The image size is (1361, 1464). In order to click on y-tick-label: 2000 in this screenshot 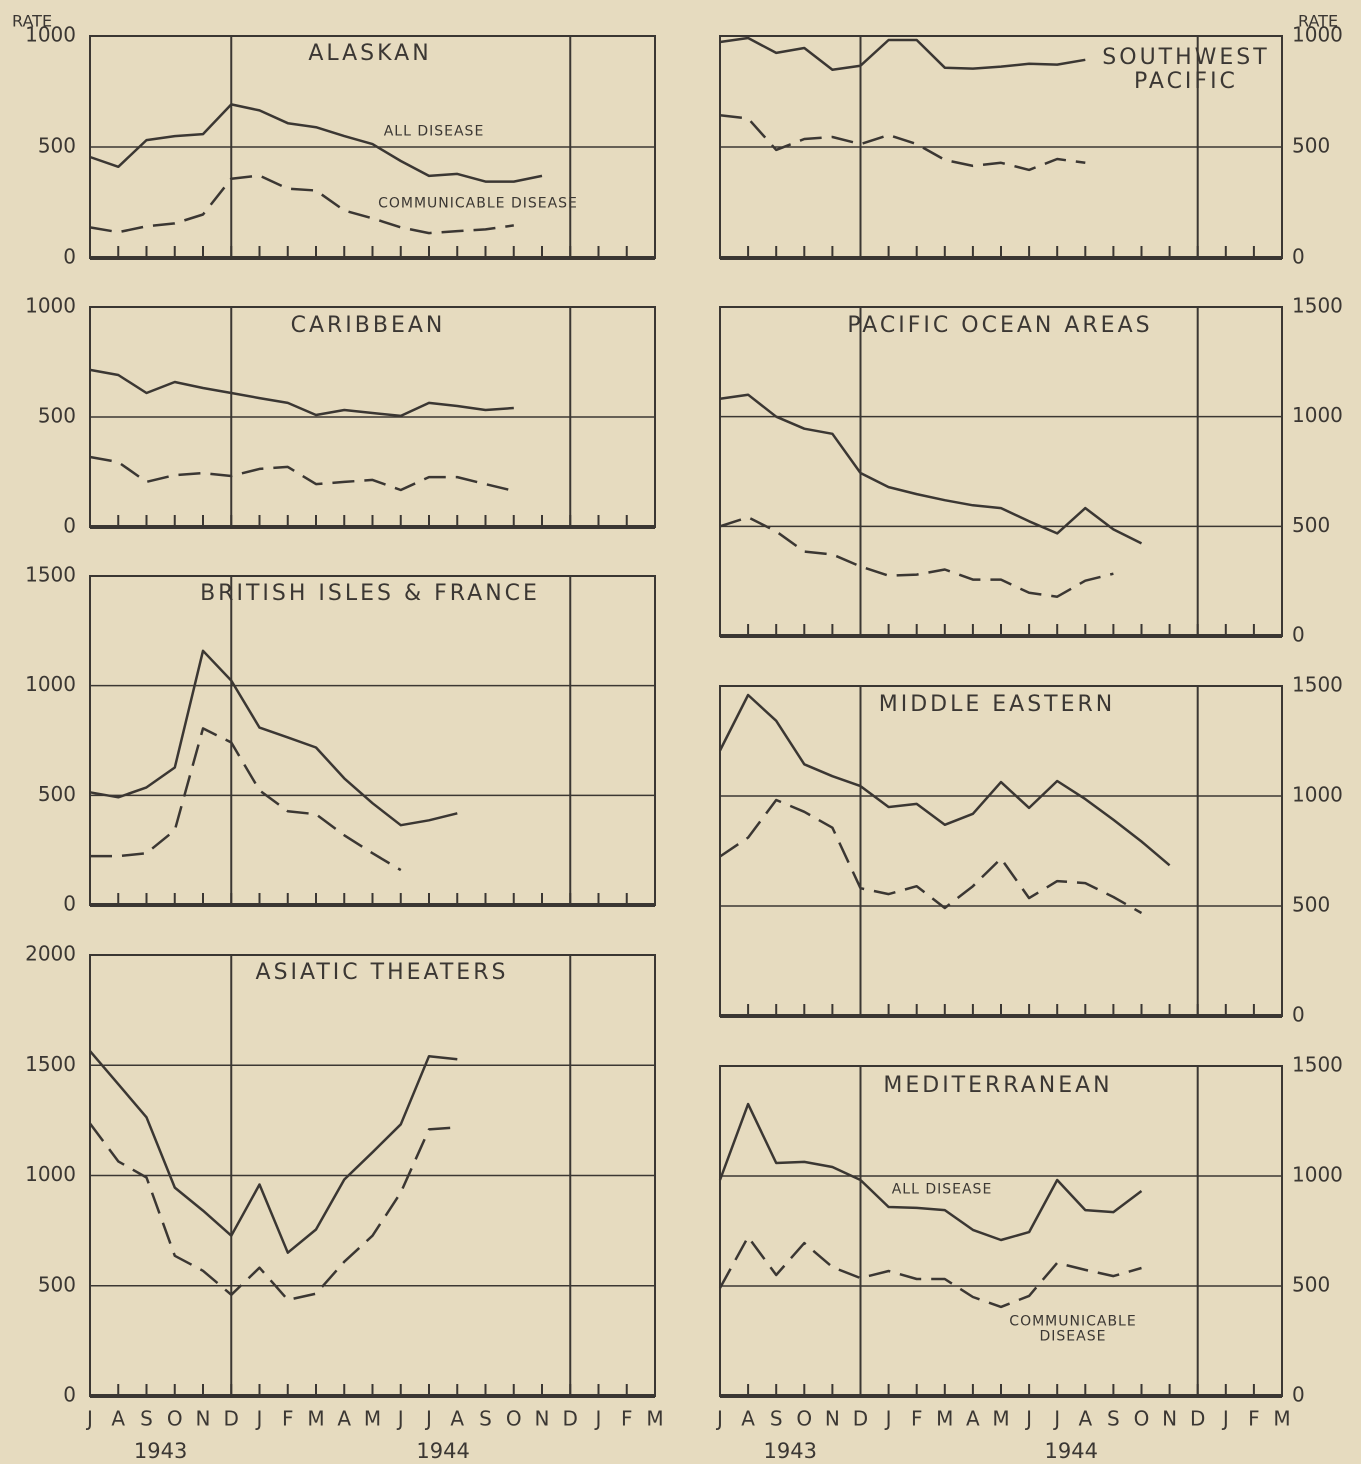, I will do `click(50, 954)`.